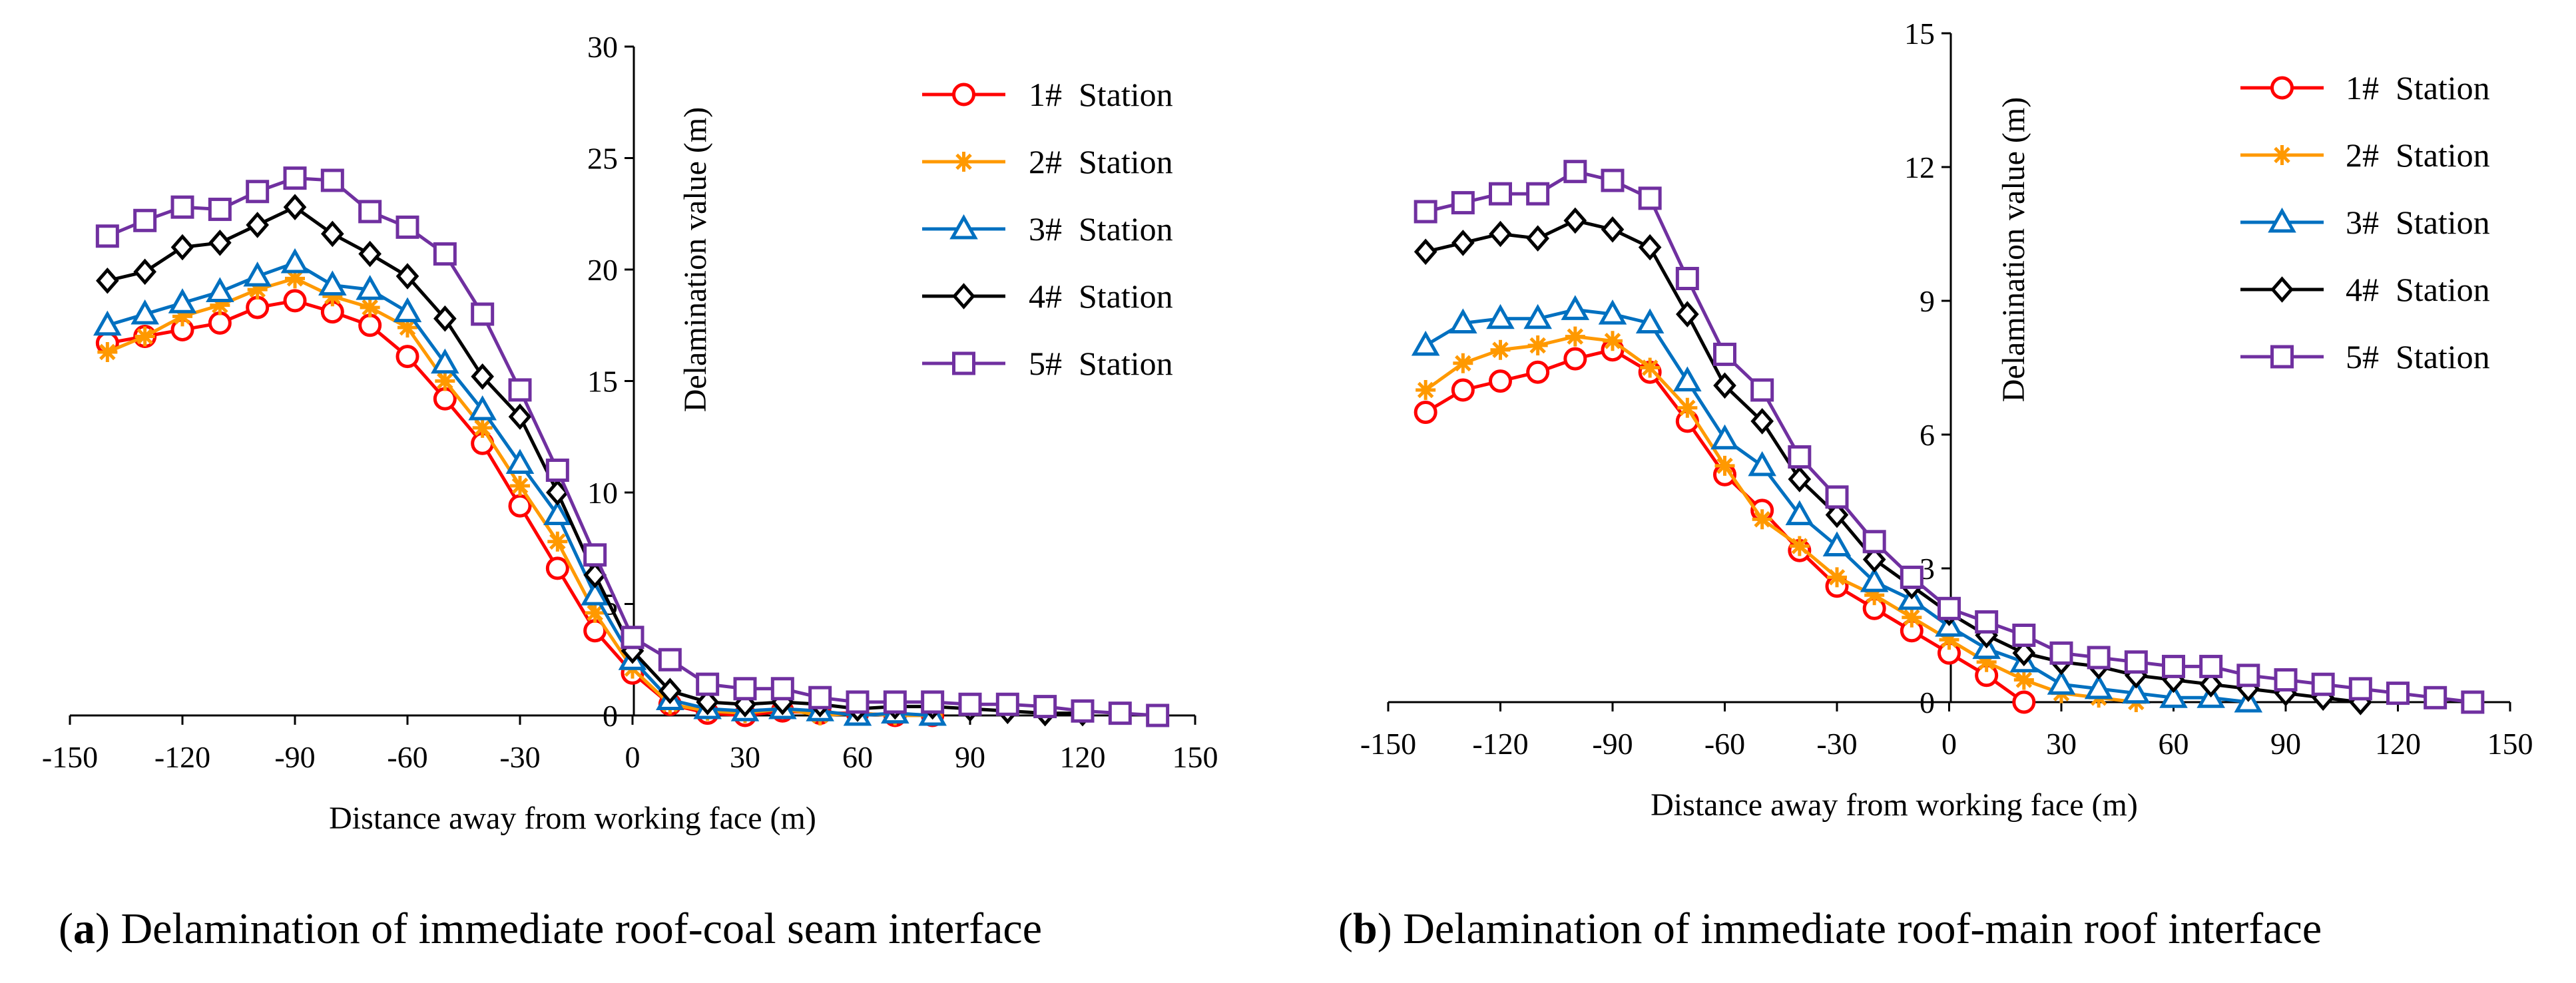  I want to click on chart-a-y-tick-label: 15, so click(603, 382).